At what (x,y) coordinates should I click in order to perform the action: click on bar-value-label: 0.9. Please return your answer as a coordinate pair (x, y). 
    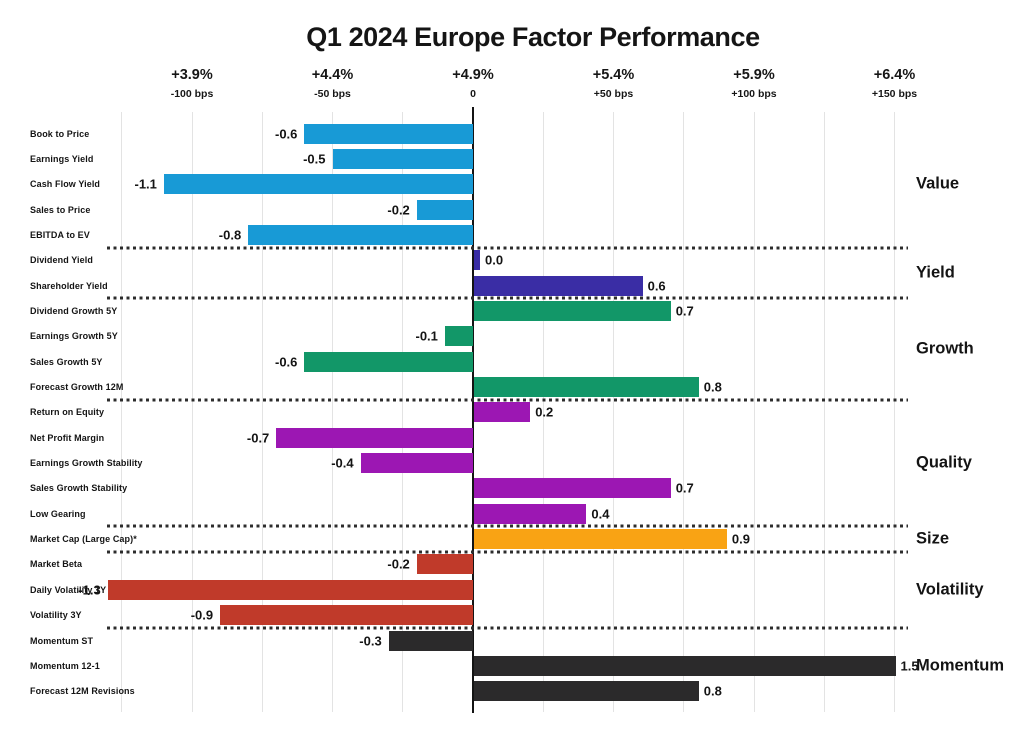
    Looking at the image, I should click on (740, 539).